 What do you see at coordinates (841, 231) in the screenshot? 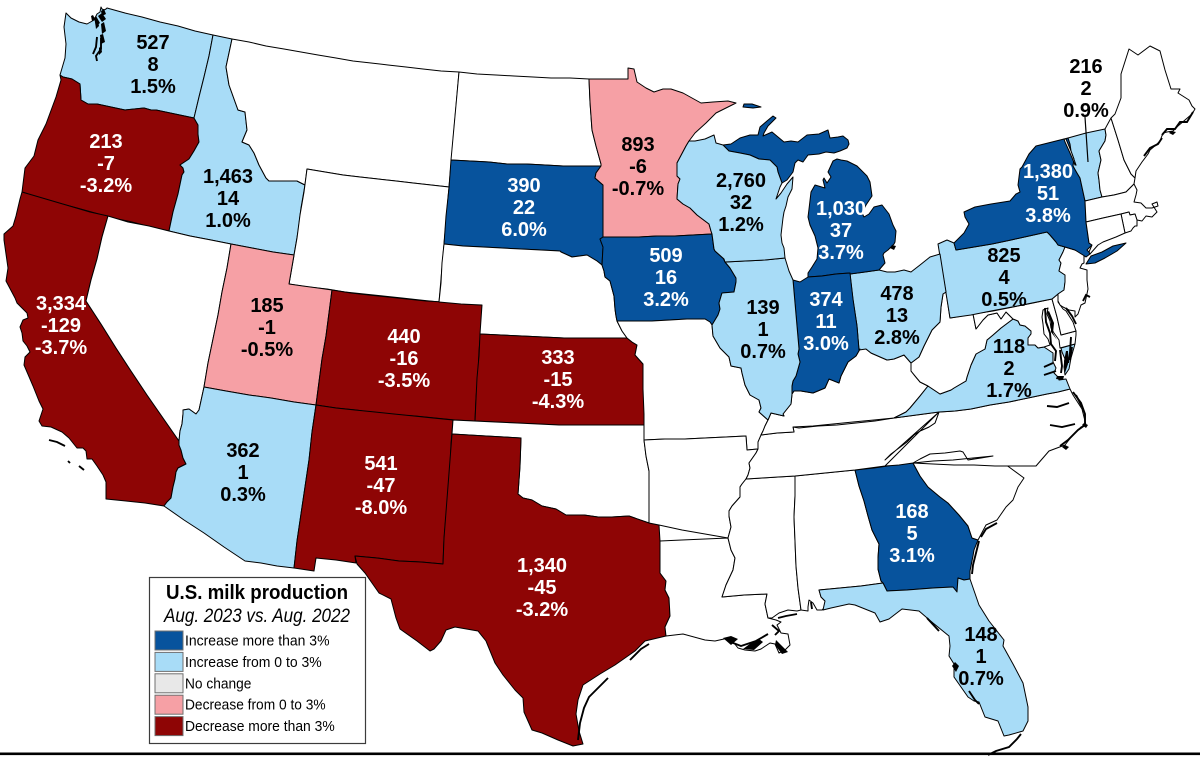
I see `label-mi: 1,030 37 3.7%` at bounding box center [841, 231].